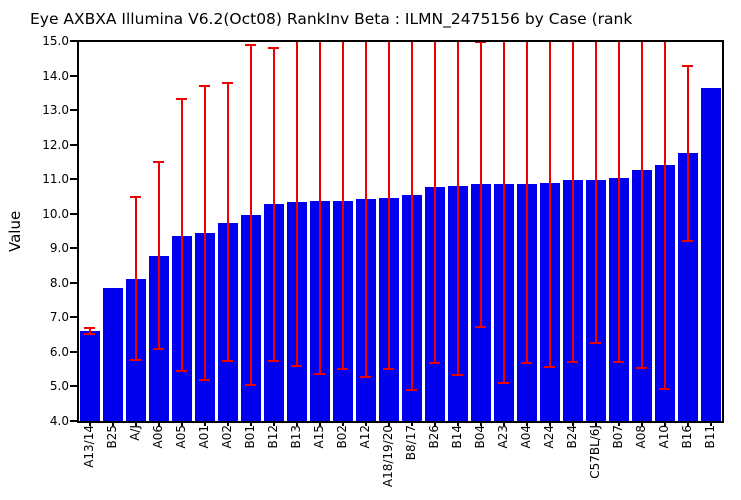 The height and width of the screenshot is (500, 741). Describe the element at coordinates (686, 437) in the screenshot. I see `x-tick-label: B16` at that location.